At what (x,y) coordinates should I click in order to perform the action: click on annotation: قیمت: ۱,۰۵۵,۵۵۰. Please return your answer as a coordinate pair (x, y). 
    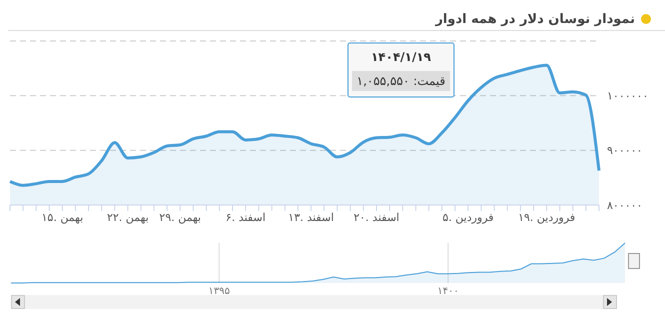
    Looking at the image, I should click on (401, 81).